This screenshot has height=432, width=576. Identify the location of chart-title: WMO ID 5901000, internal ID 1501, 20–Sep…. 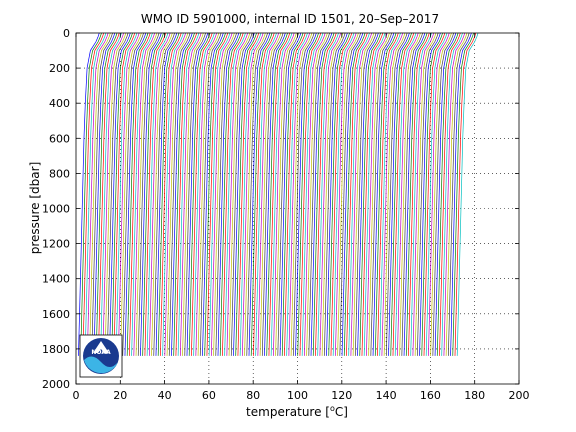
(290, 19).